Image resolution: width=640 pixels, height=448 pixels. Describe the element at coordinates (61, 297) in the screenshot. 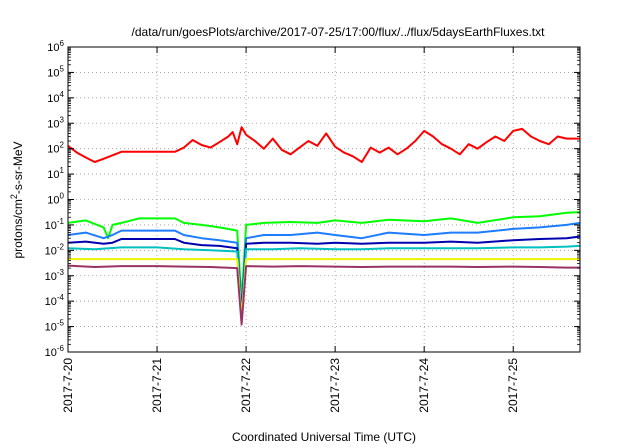

I see `y-tick-exponent: -4` at that location.